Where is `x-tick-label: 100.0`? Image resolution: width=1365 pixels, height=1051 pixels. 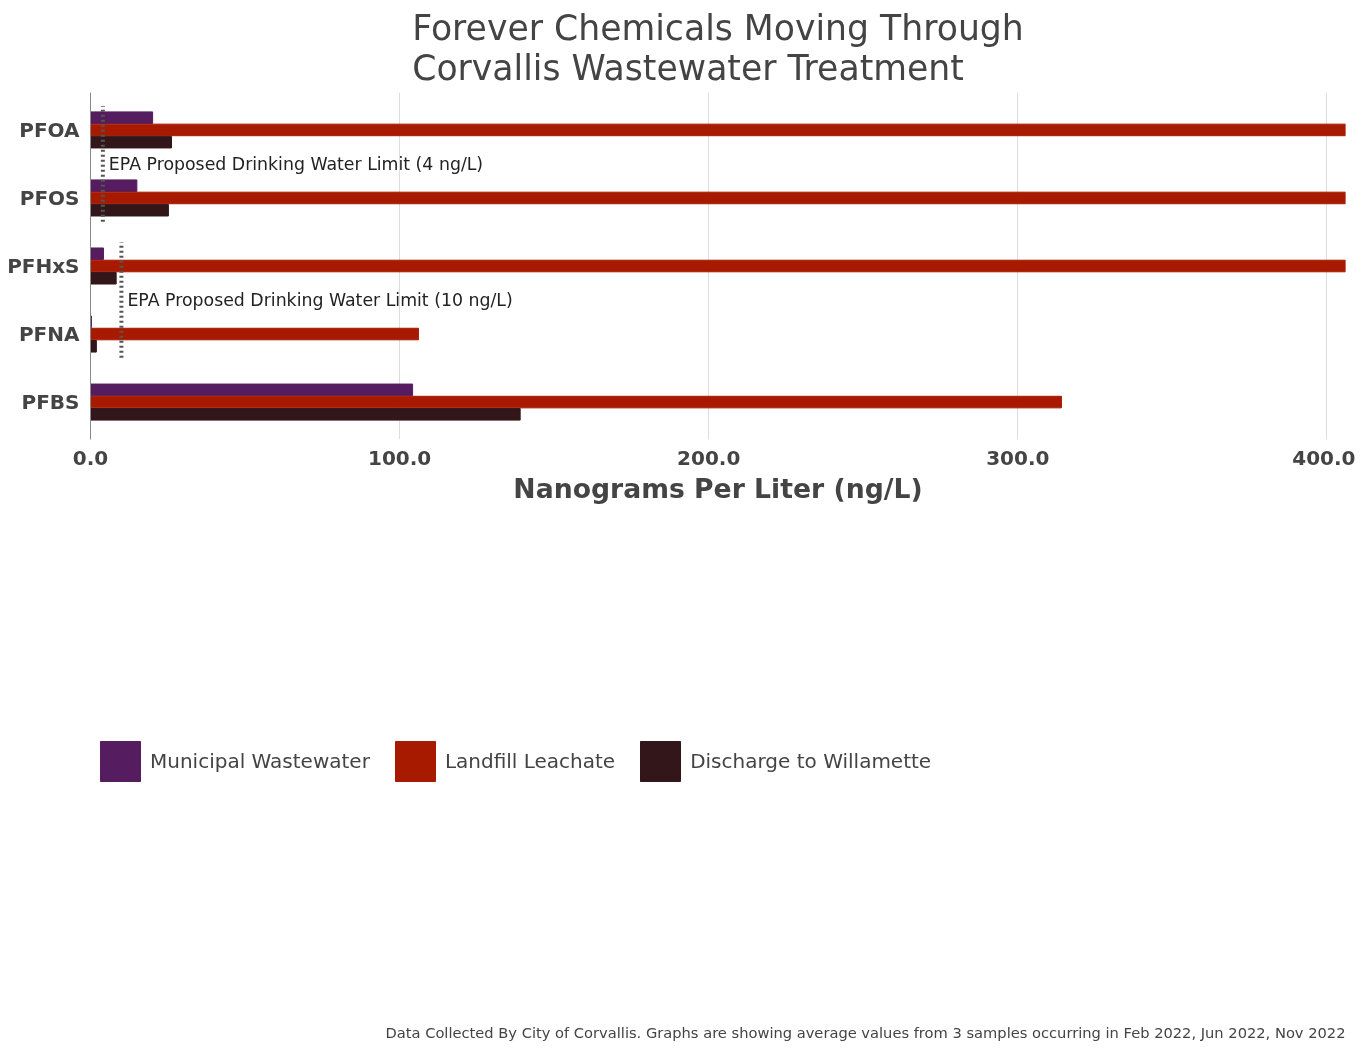
x-tick-label: 100.0 is located at coordinates (399, 457).